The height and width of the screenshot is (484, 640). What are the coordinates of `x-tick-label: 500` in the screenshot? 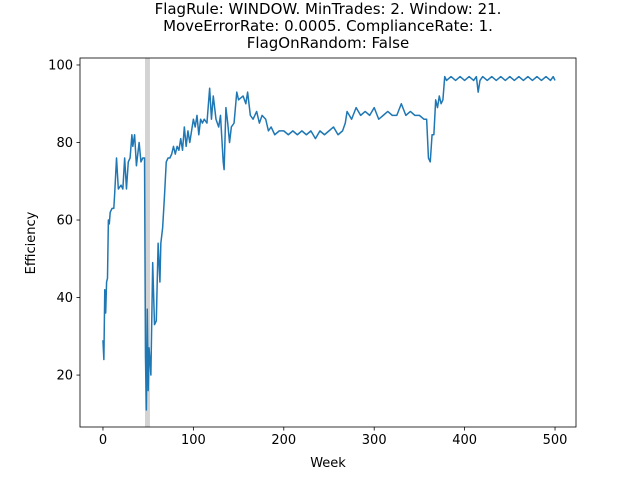 It's located at (555, 440).